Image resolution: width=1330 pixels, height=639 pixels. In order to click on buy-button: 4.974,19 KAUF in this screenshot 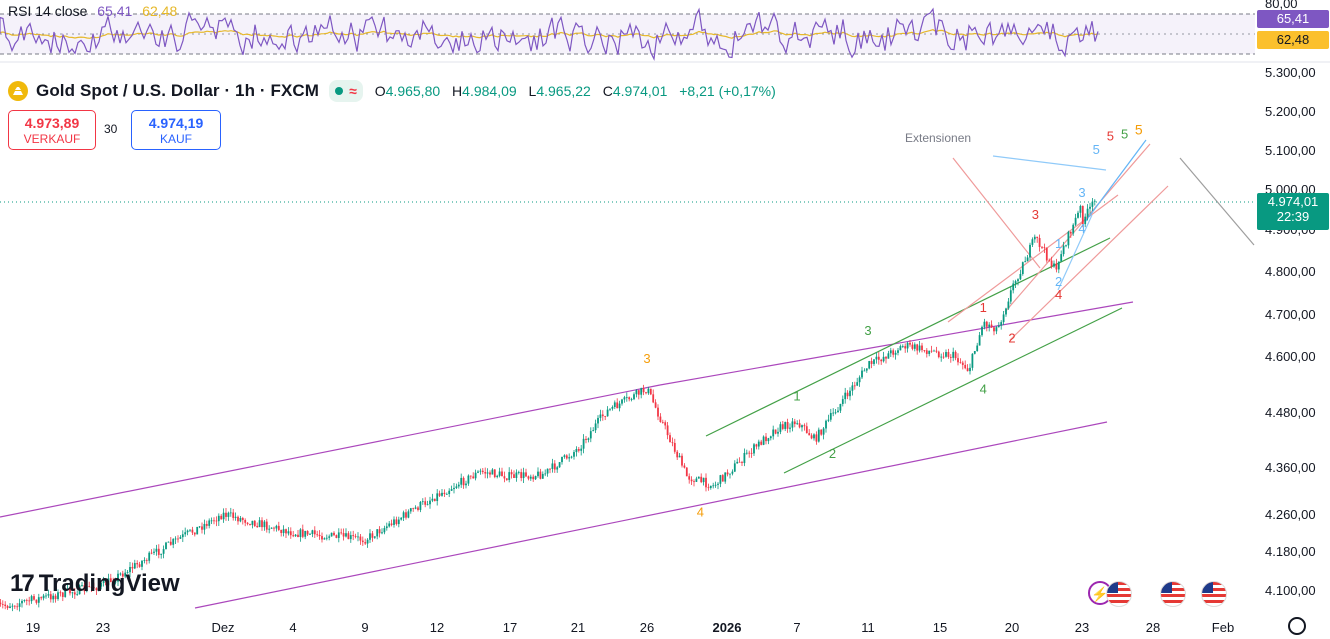, I will do `click(176, 130)`.